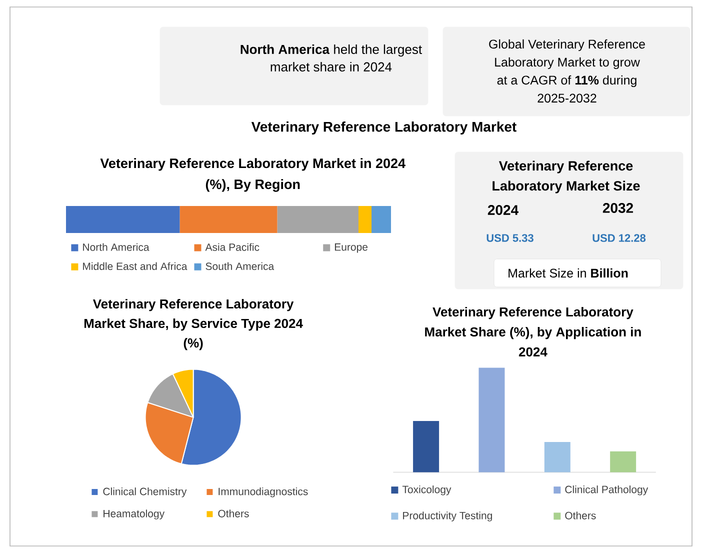 The width and height of the screenshot is (703, 552). I want to click on legend-label: Toxicology, so click(427, 491).